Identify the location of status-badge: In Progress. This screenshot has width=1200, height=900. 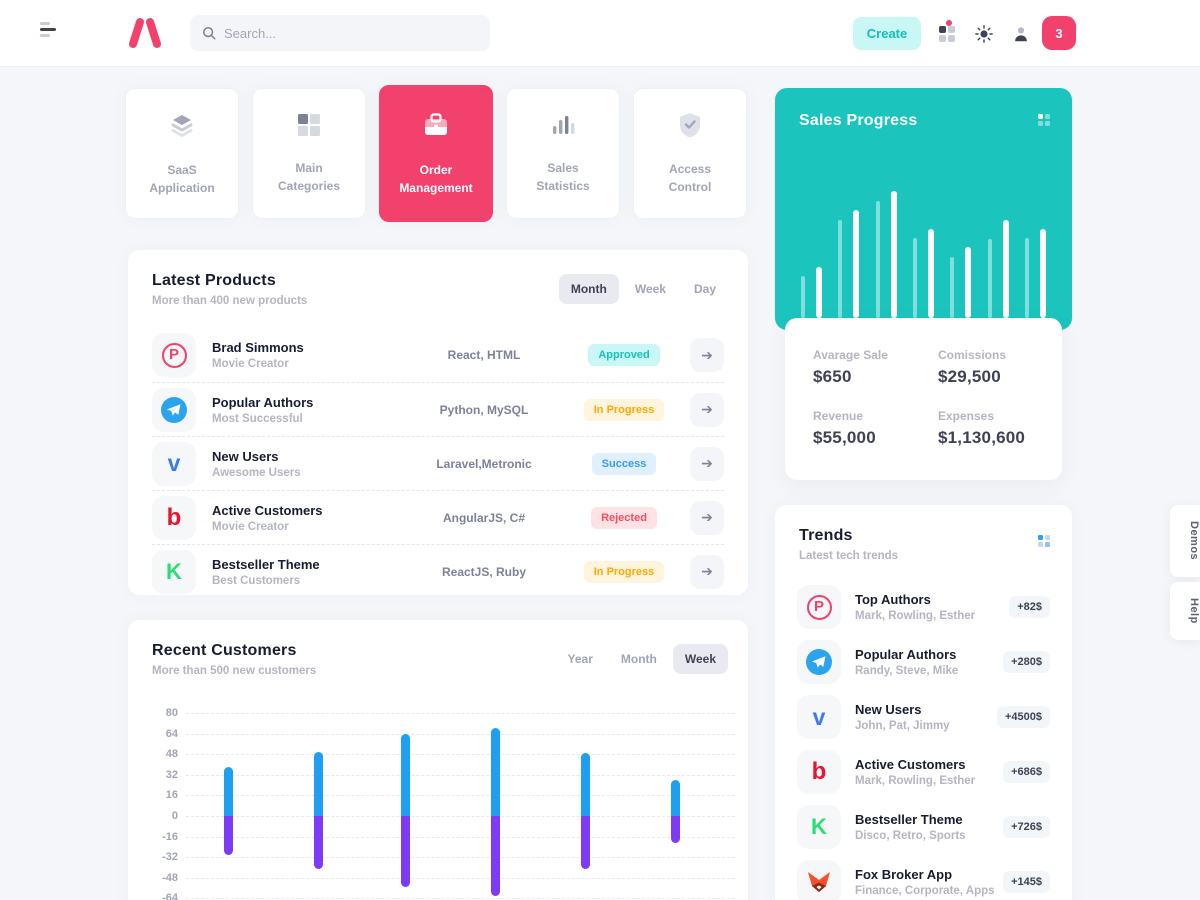
(624, 571).